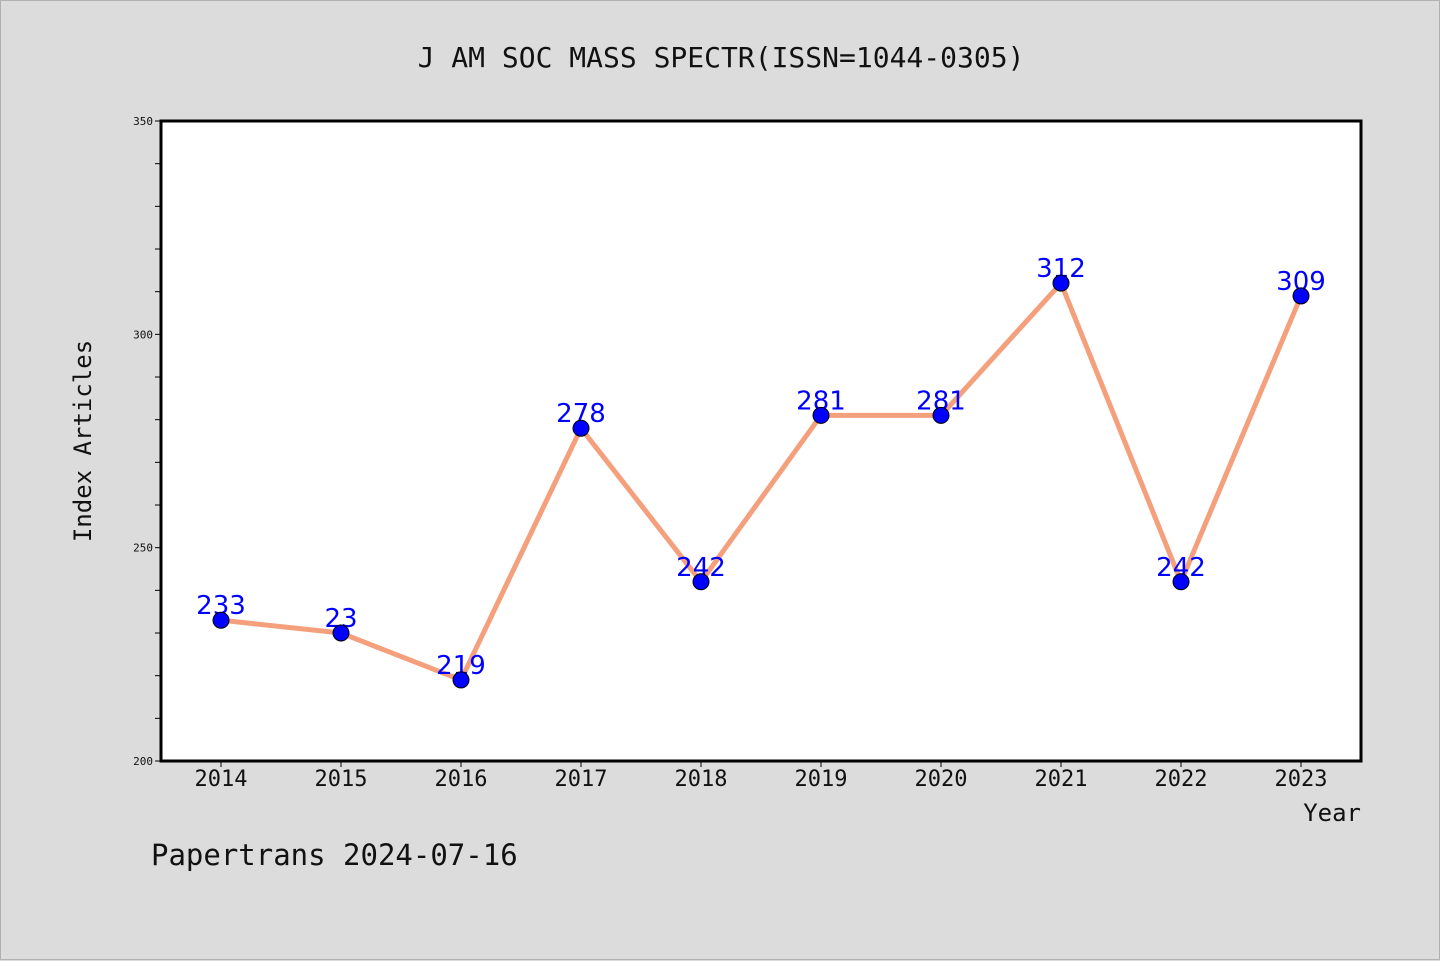 This screenshot has width=1440, height=961. Describe the element at coordinates (143, 121) in the screenshot. I see `y-tick-label: 350` at that location.